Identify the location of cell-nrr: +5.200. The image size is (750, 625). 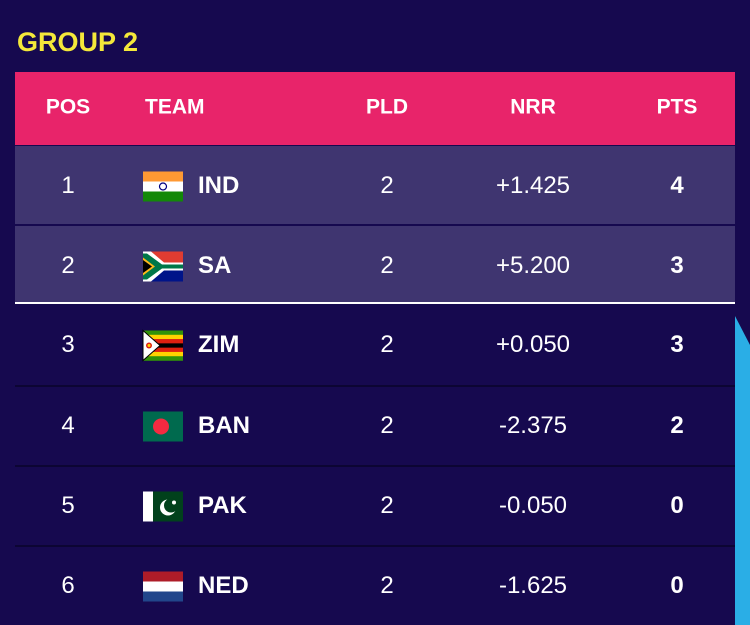
(533, 265).